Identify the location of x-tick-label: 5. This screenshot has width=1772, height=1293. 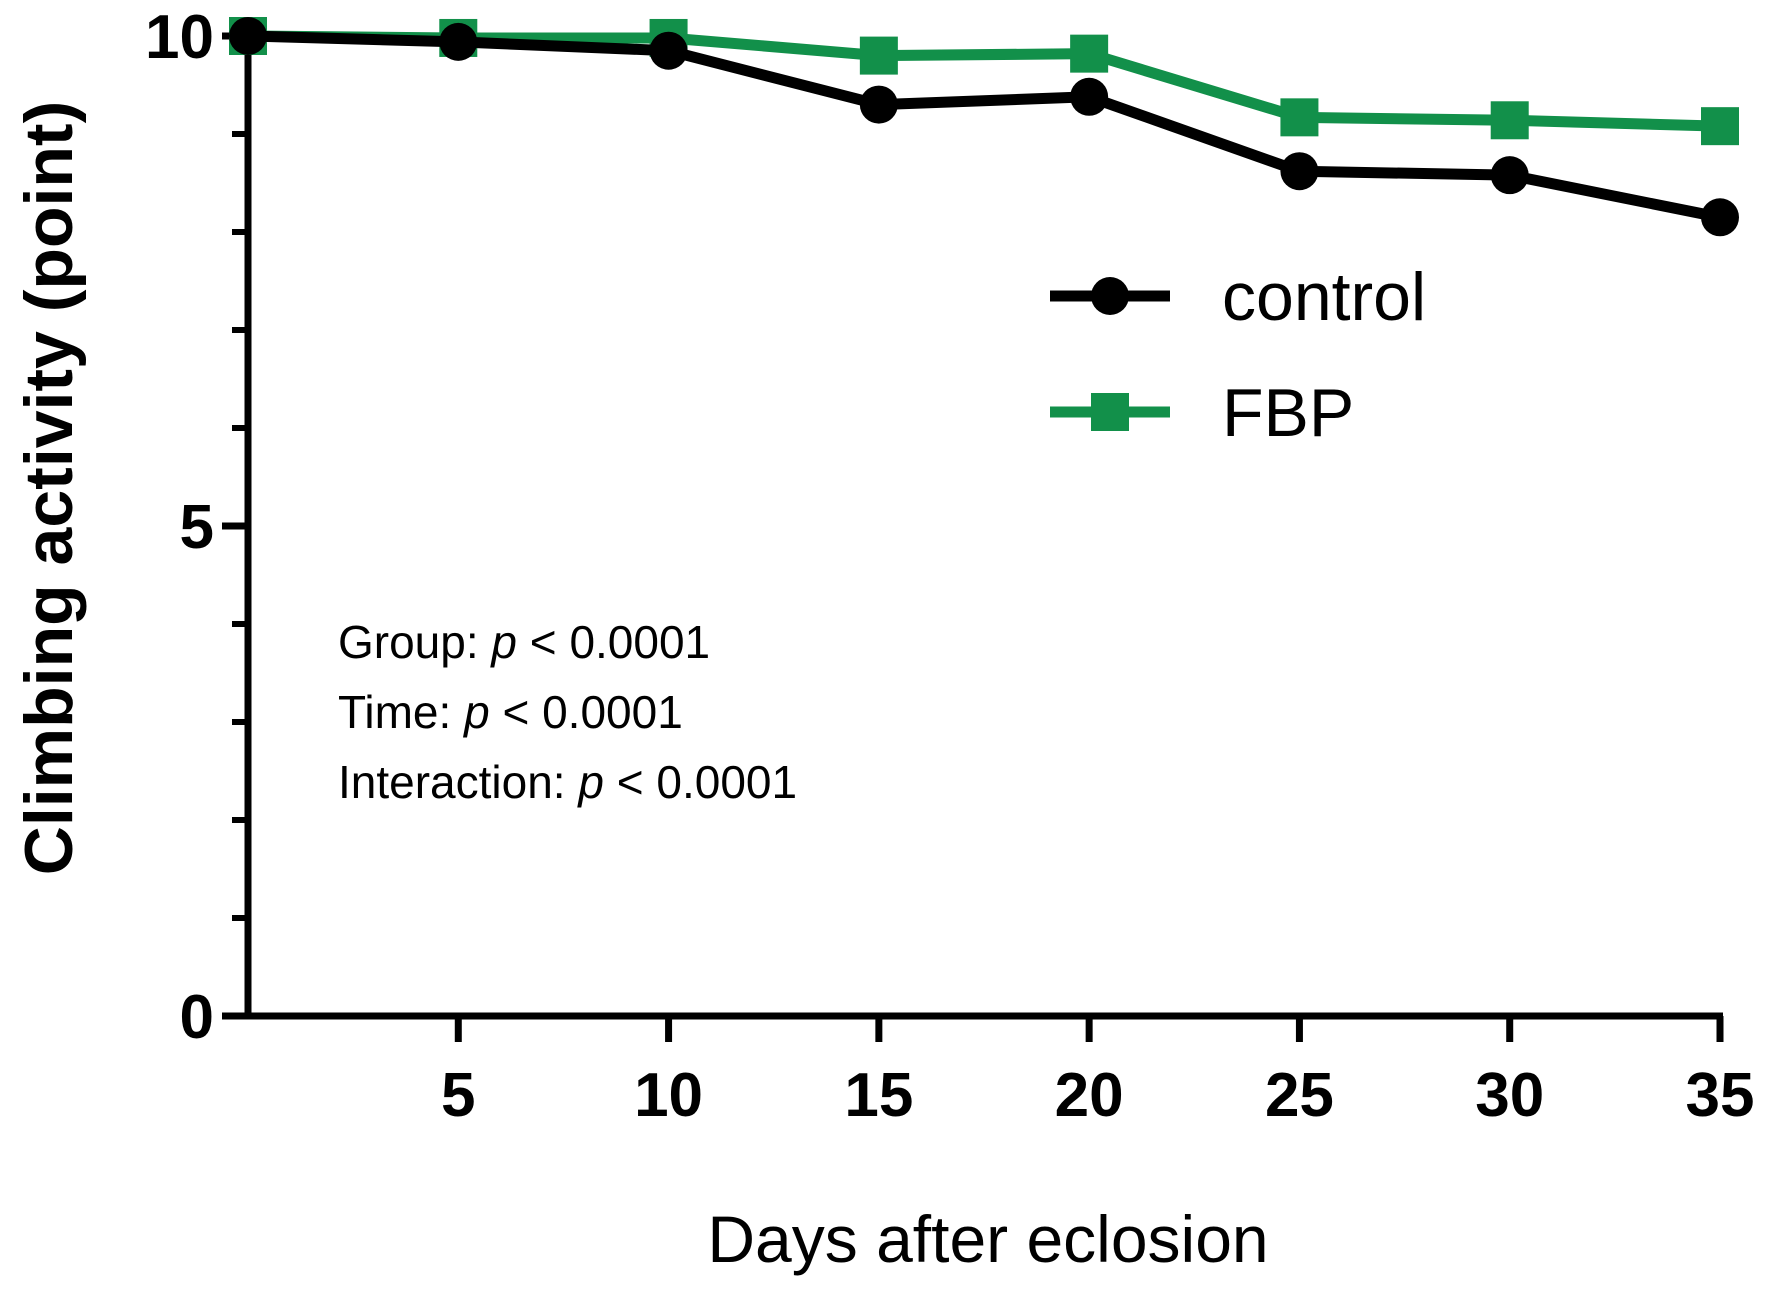
(458, 1095).